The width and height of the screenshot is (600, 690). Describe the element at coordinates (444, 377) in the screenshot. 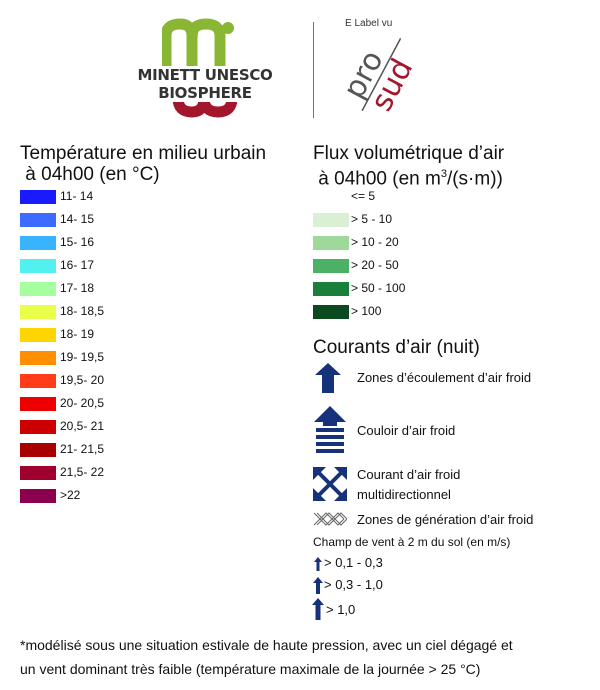

I see `legend-ecoulement-label: Zones d’écoulement d’air froid` at that location.